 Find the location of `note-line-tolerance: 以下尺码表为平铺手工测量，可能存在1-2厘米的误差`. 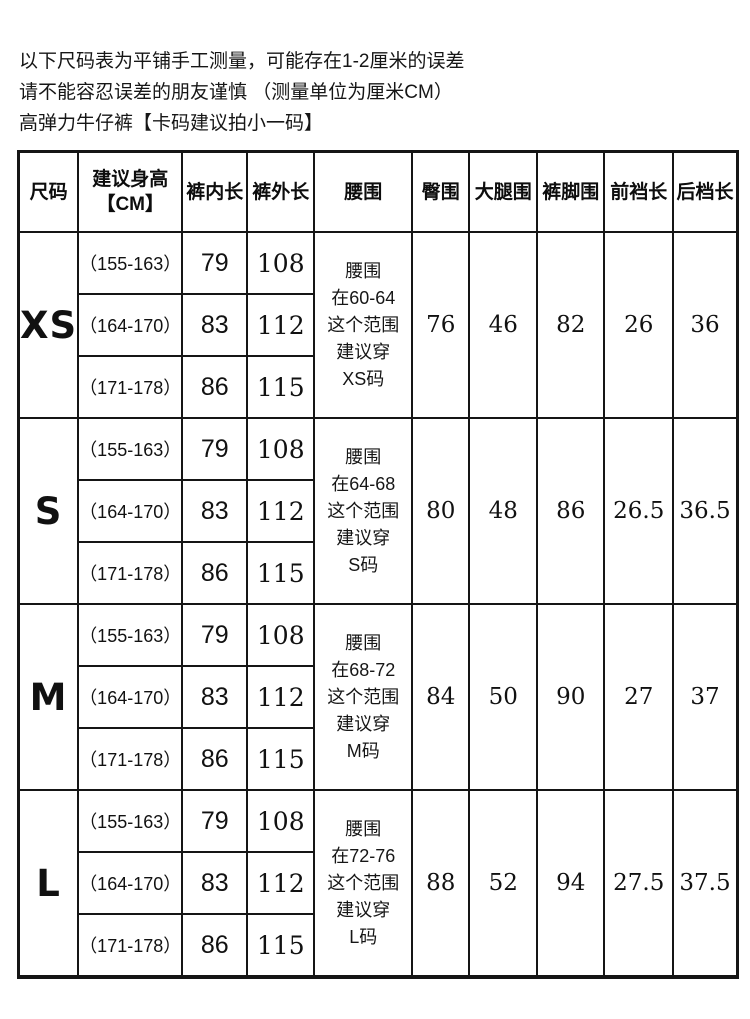

note-line-tolerance: 以下尺码表为平铺手工测量，可能存在1-2厘米的误差 is located at coordinates (242, 61).